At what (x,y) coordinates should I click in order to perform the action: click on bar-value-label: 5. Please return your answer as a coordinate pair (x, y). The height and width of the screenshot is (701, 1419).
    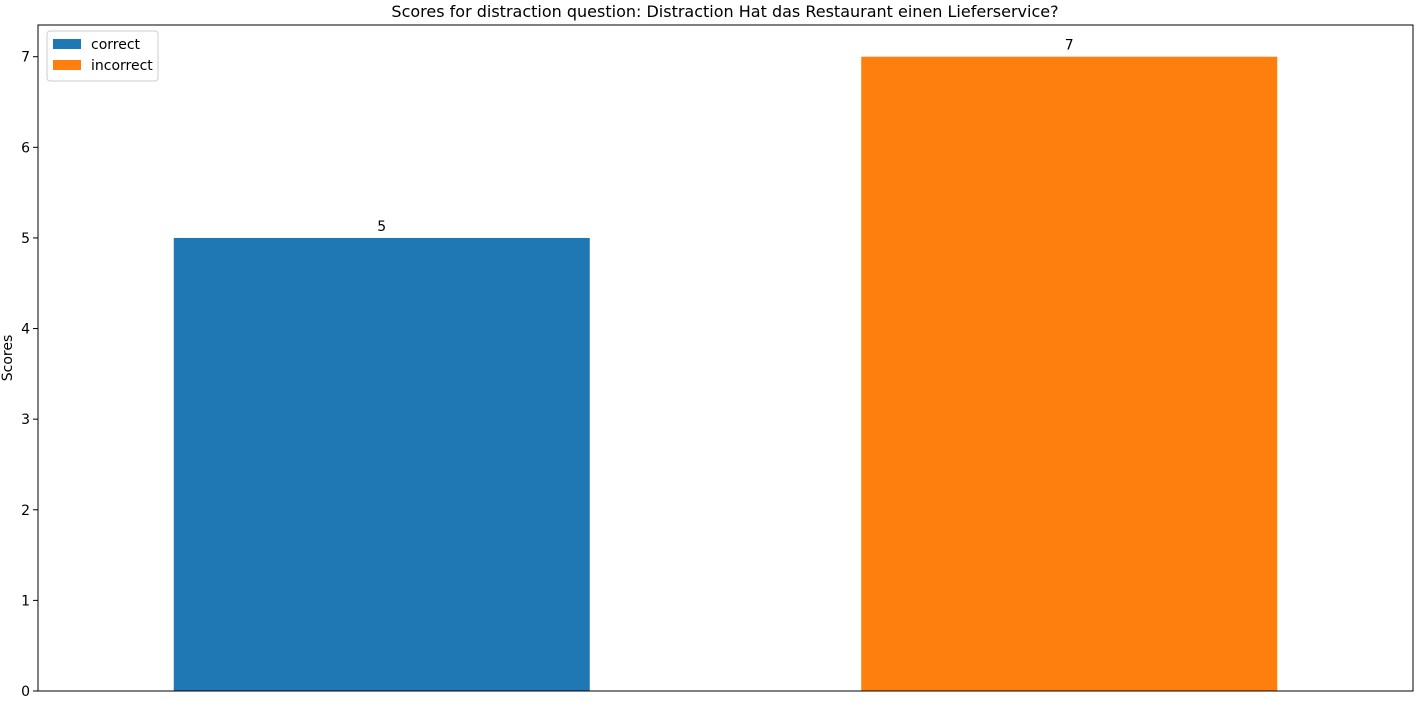
    Looking at the image, I should click on (381, 227).